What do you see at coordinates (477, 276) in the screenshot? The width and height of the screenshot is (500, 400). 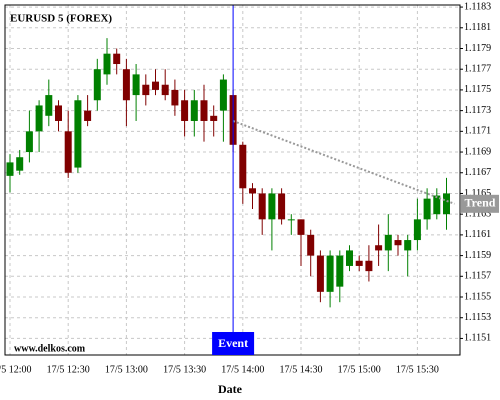 I see `y-tick-label: 1.1157` at bounding box center [477, 276].